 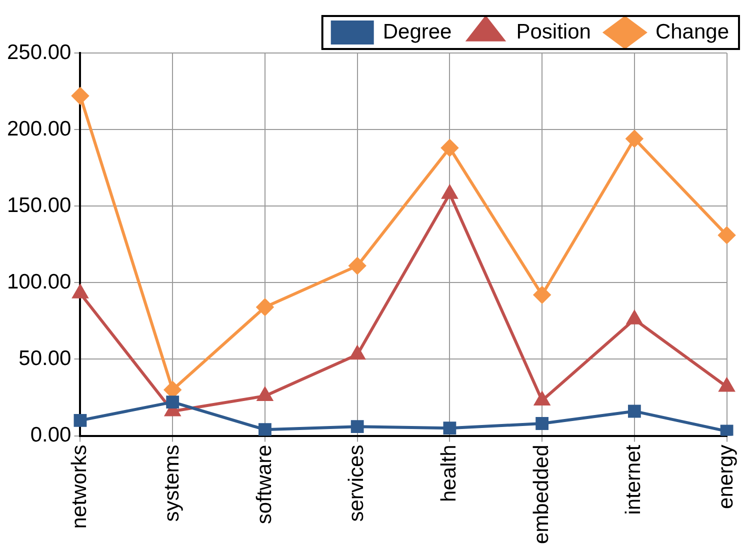 What do you see at coordinates (264, 484) in the screenshot?
I see `x-tick-label: software` at bounding box center [264, 484].